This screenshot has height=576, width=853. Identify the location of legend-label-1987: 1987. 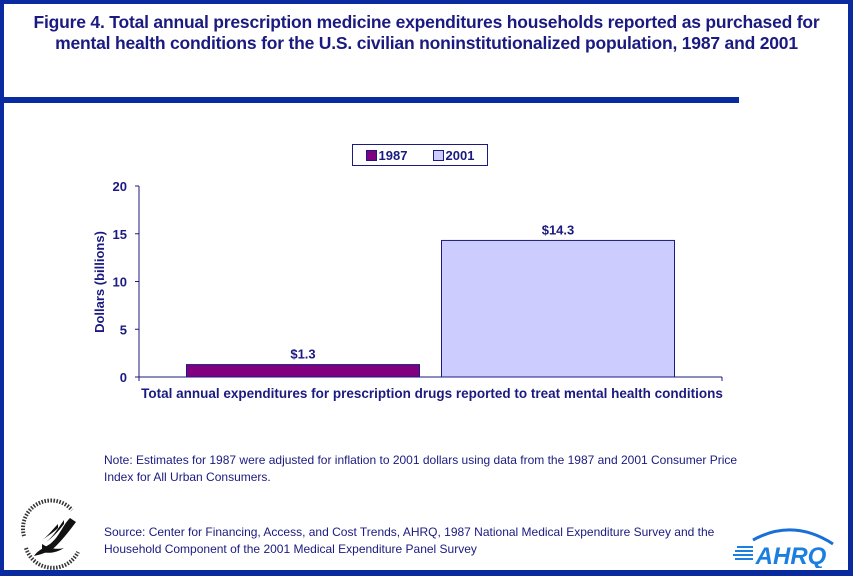
(393, 155).